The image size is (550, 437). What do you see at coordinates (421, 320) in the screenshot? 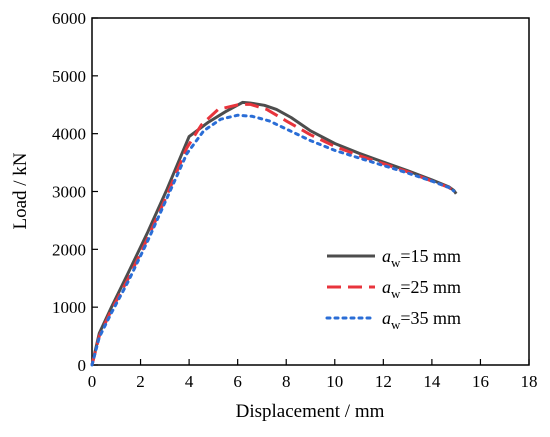
I see `legend-label-3: aw=35 mm` at bounding box center [421, 320].